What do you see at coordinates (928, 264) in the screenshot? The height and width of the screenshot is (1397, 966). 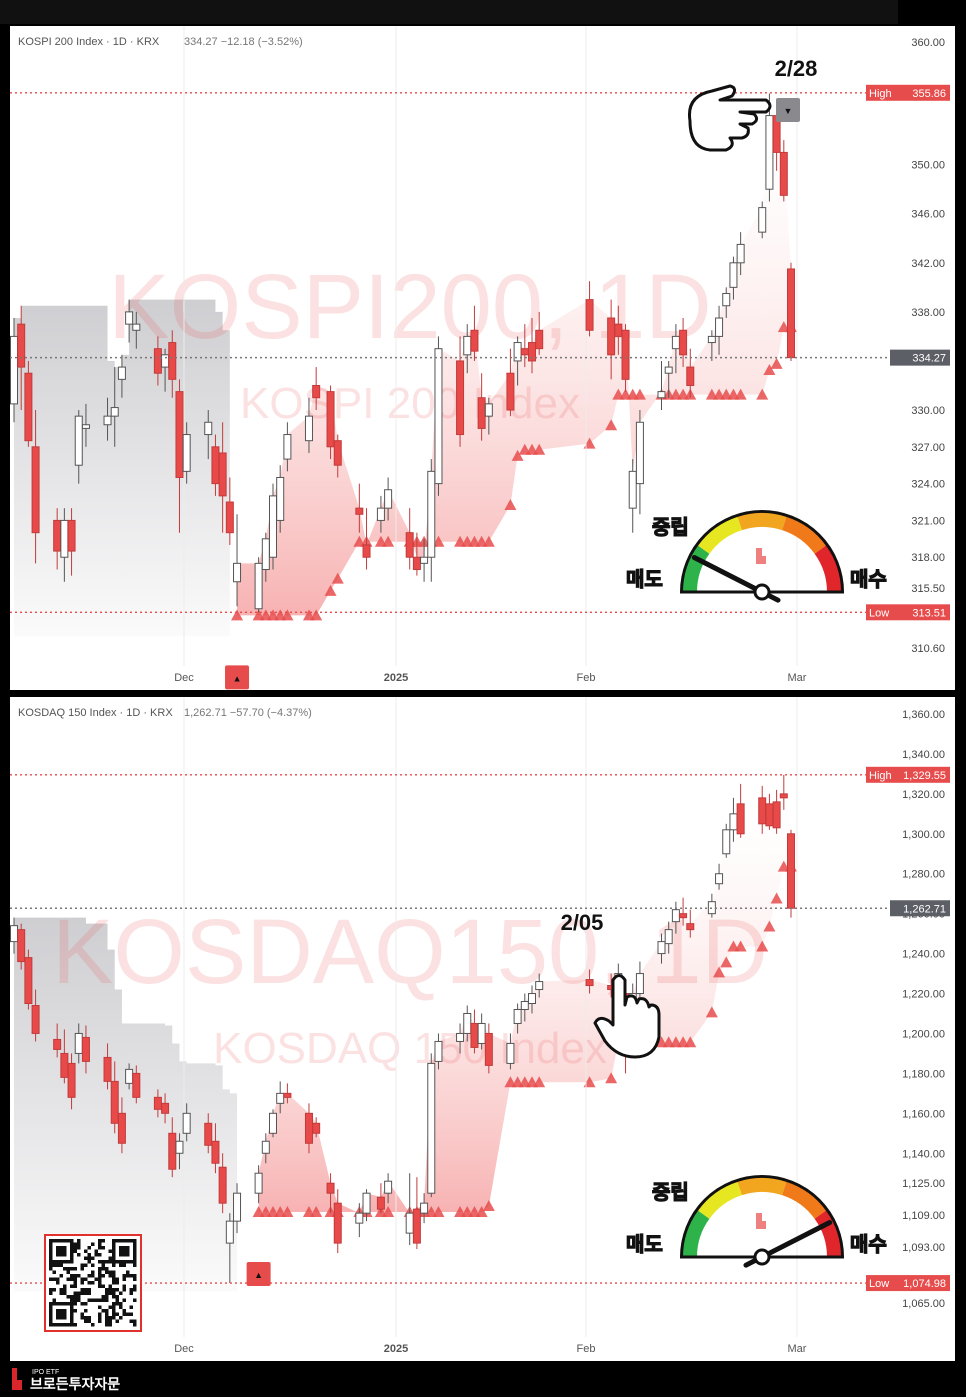 I see `y-tick-label: 342.00` at bounding box center [928, 264].